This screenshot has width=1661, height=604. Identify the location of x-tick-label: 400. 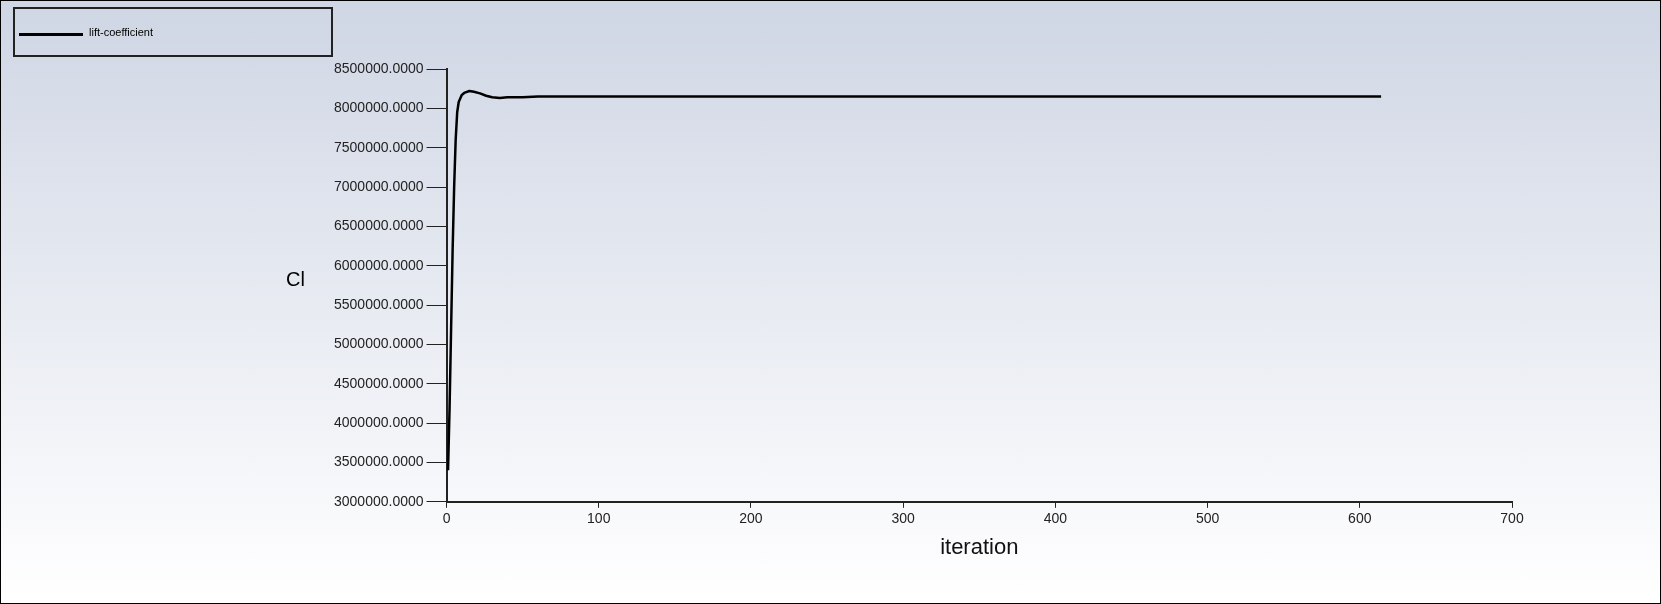
(1055, 518).